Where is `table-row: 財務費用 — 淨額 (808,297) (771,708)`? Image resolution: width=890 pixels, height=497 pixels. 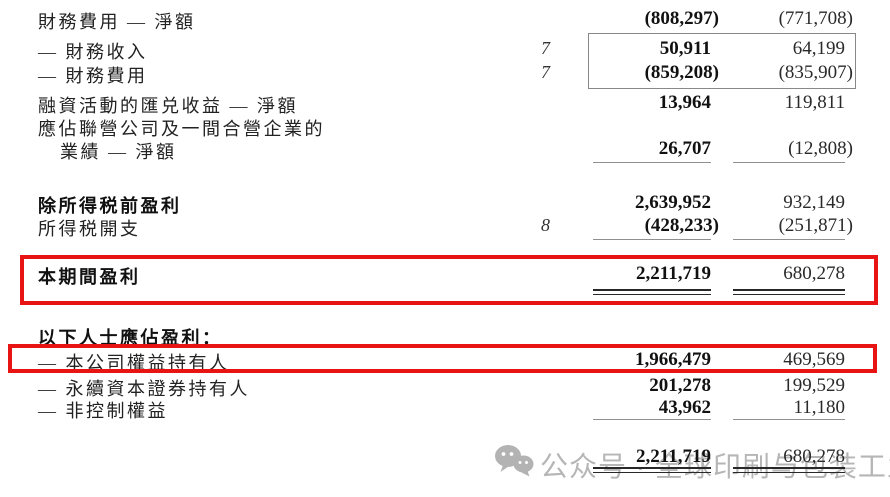 table-row: 財務費用 — 淨額 (808,297) (771,708) is located at coordinates (445, 20).